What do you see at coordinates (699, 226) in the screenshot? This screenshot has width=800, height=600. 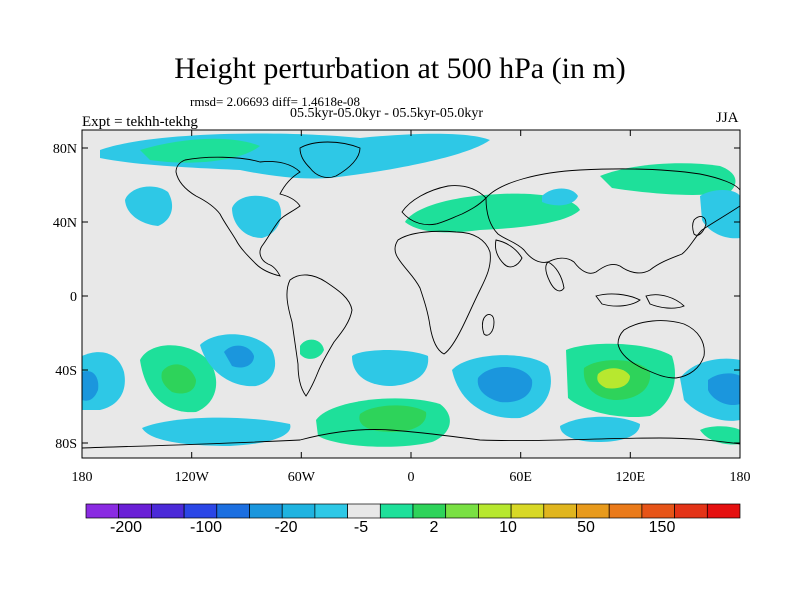 I see `coast-japan` at bounding box center [699, 226].